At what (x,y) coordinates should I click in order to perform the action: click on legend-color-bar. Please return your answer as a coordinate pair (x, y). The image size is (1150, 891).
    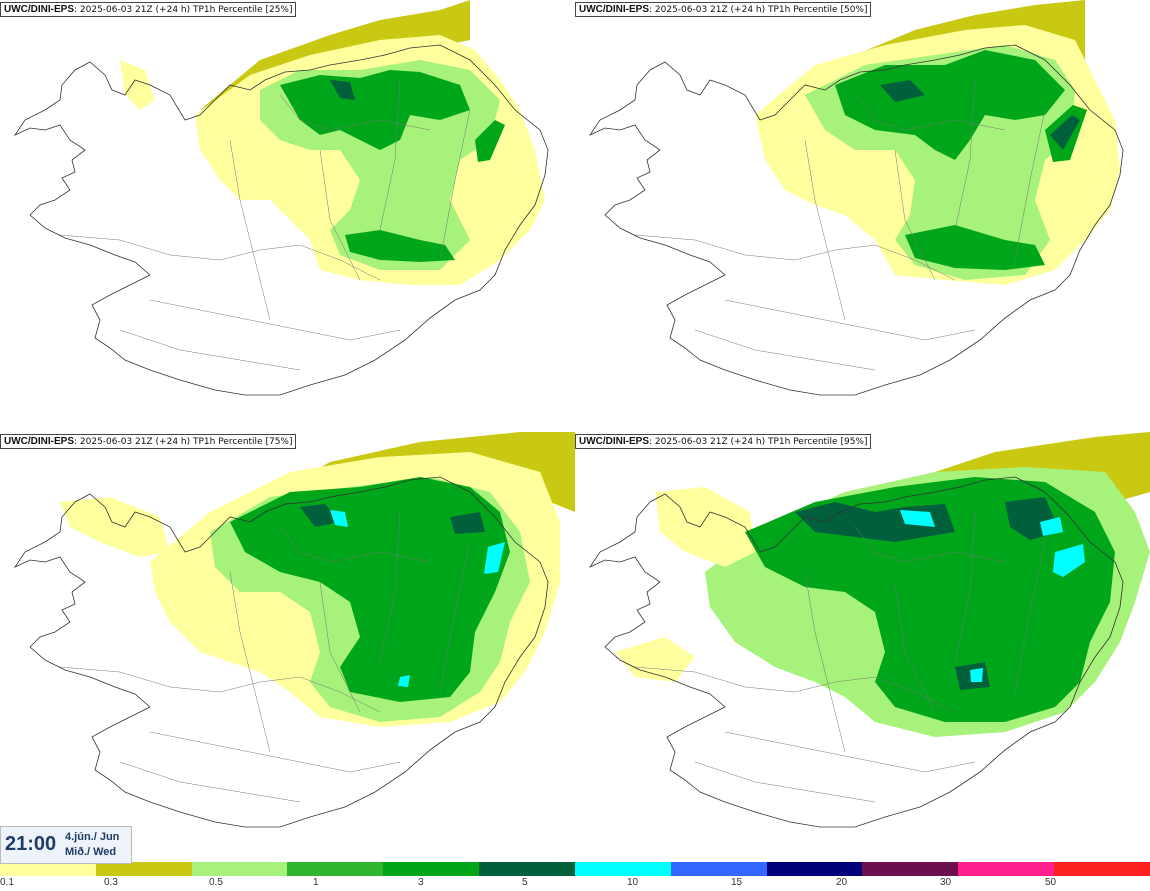
    Looking at the image, I should click on (575, 869).